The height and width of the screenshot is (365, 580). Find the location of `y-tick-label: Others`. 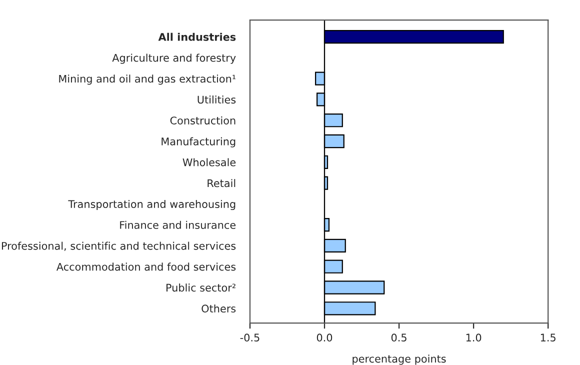

y-tick-label: Others is located at coordinates (219, 308).